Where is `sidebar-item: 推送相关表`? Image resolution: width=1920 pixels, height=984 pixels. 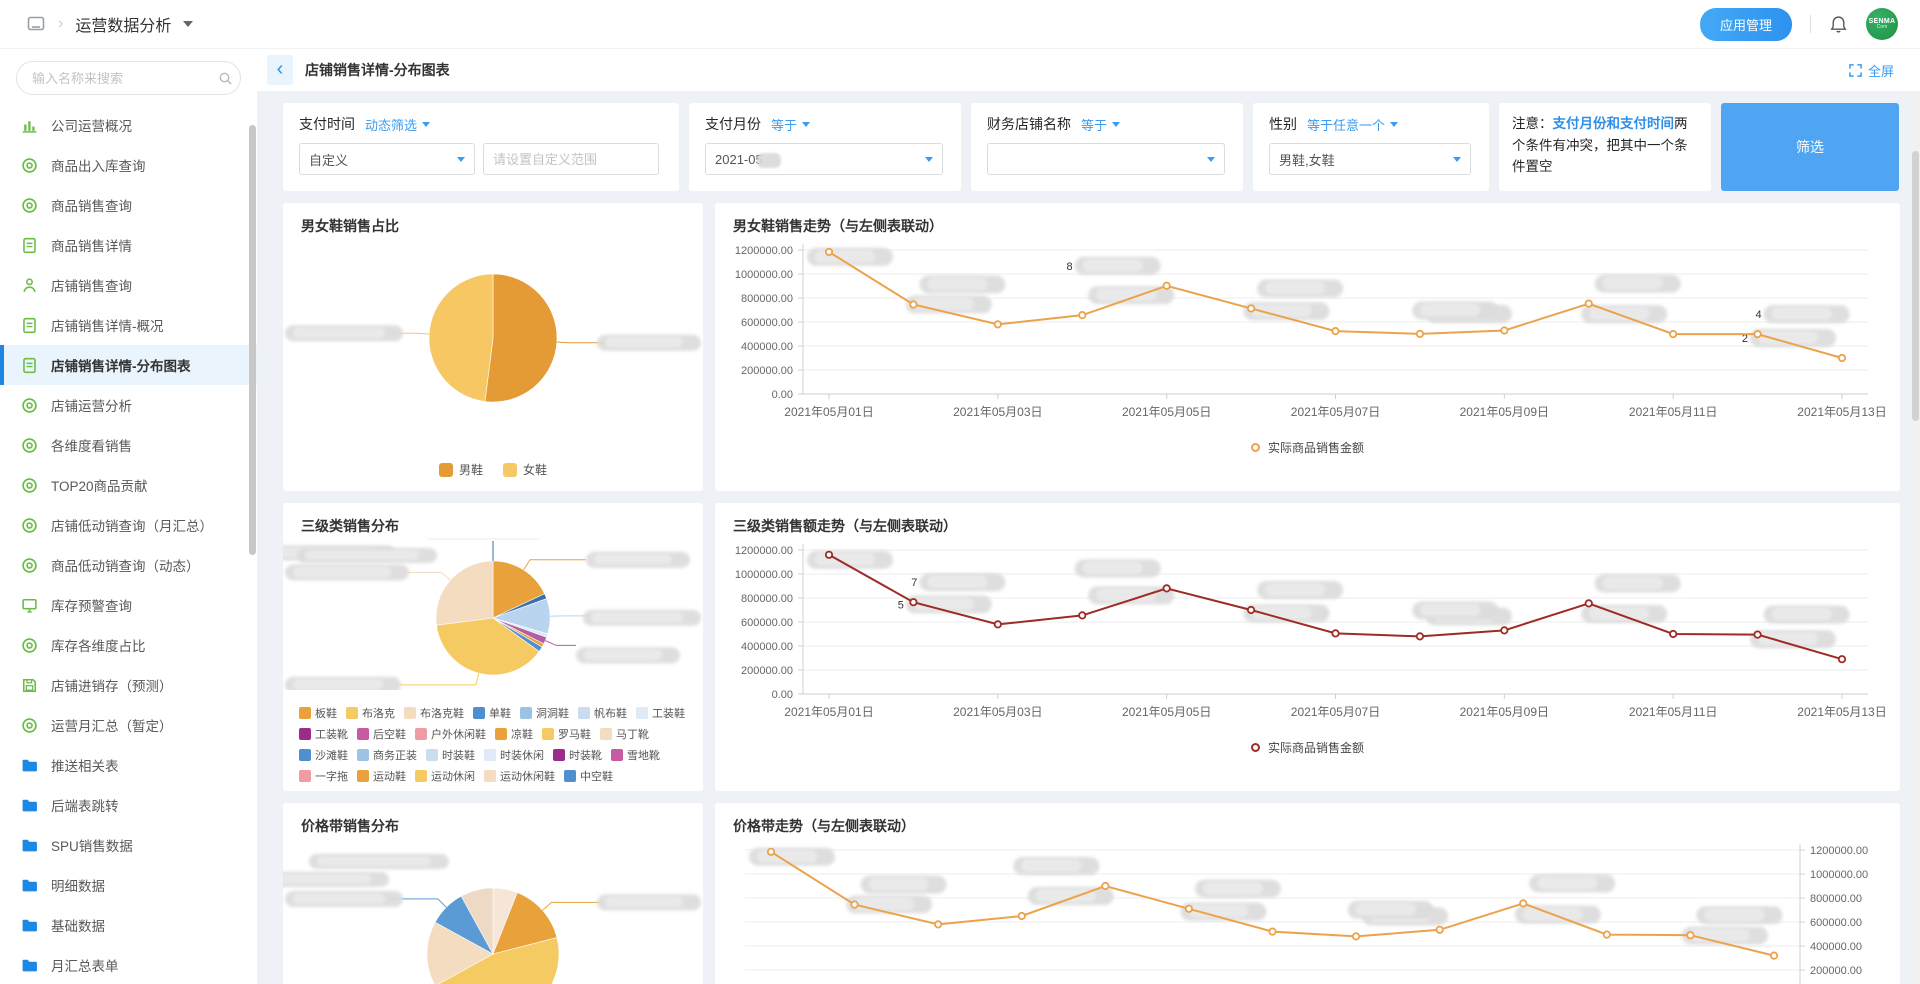
sidebar-item: 推送相关表 is located at coordinates (128, 765).